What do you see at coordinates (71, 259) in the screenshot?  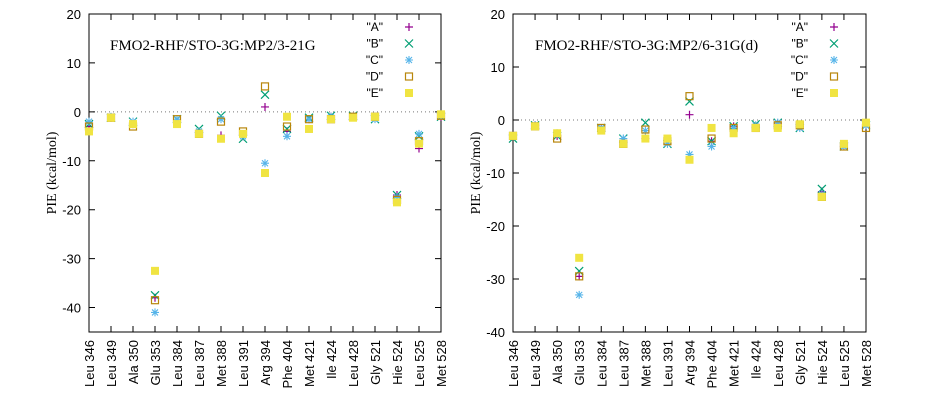 I see `y-tick-label: -30` at bounding box center [71, 259].